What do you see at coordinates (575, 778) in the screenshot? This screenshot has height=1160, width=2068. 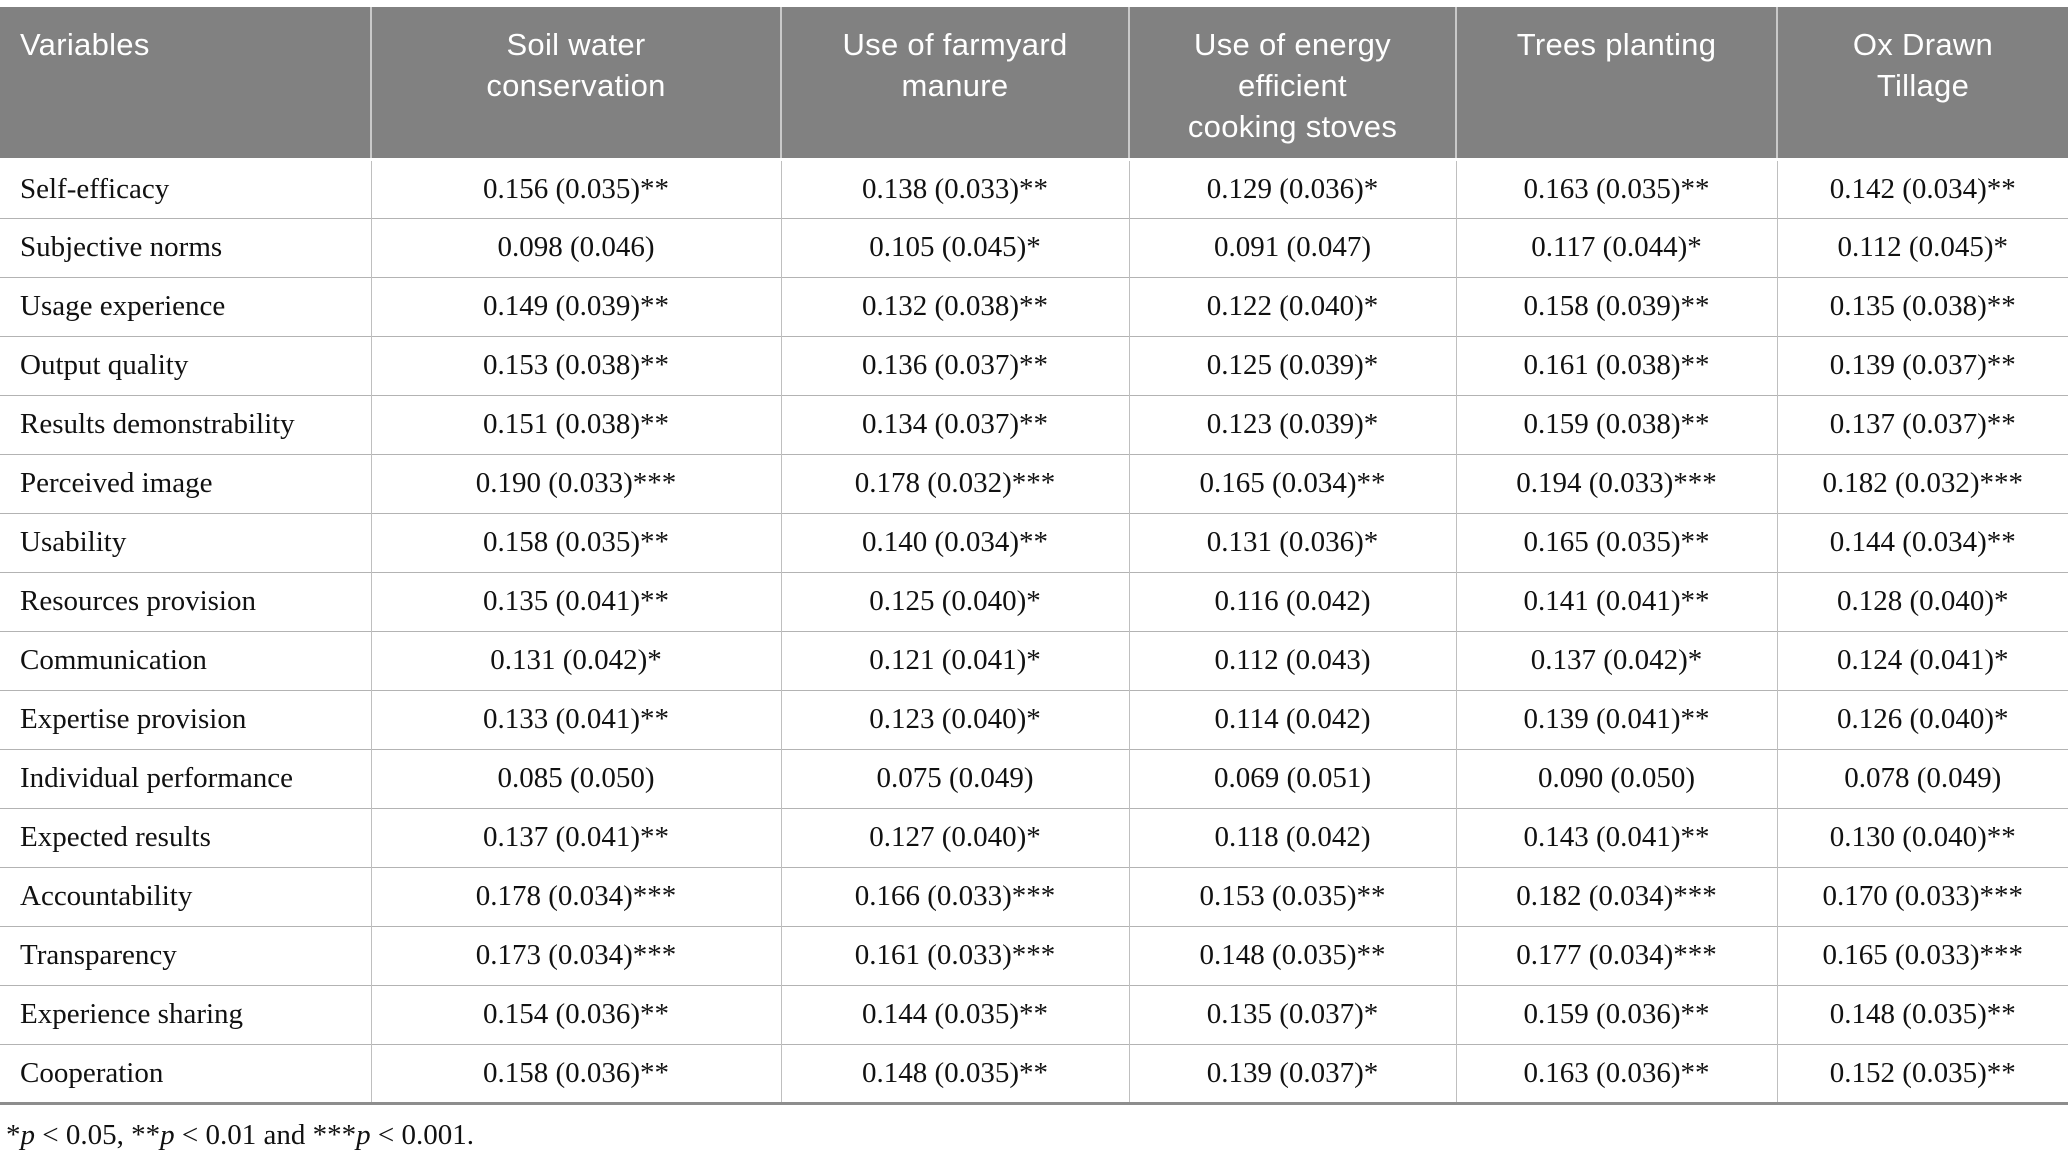 I see `coefficient-cell: 0.085 (0.050)` at bounding box center [575, 778].